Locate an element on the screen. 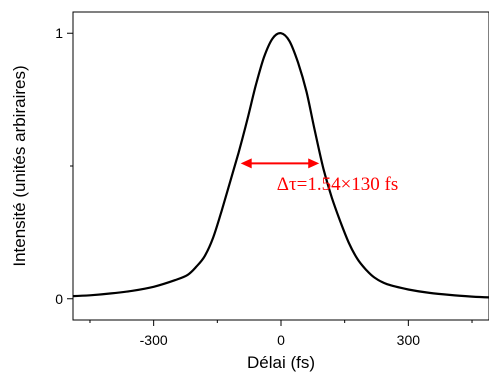 This screenshot has width=489, height=381. x-tick-label: 0 is located at coordinates (281, 340).